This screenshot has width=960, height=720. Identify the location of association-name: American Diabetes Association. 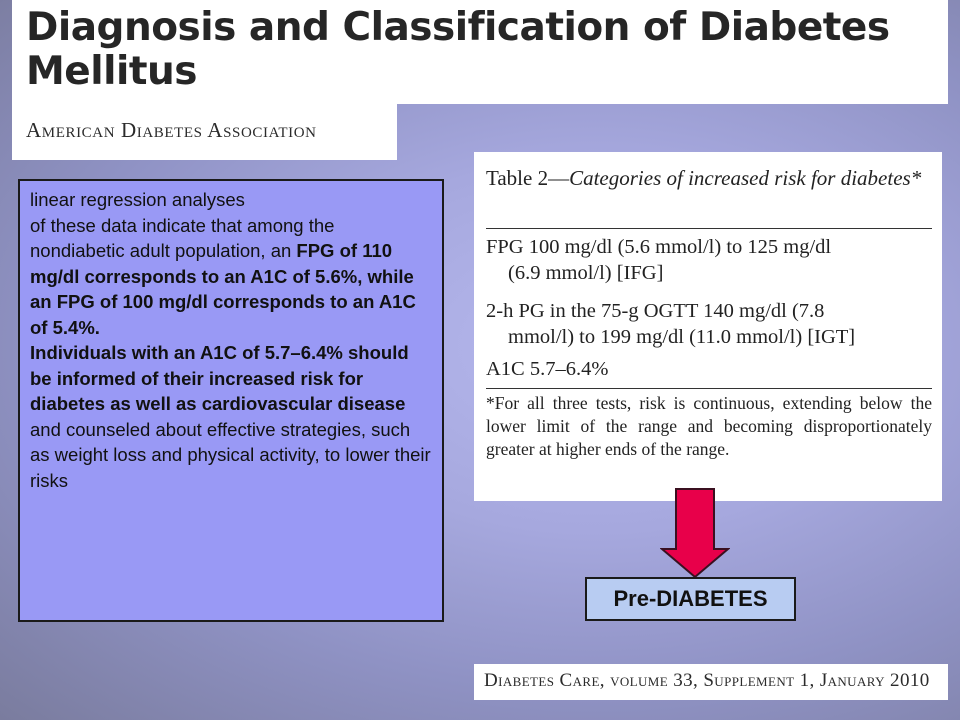
(171, 130).